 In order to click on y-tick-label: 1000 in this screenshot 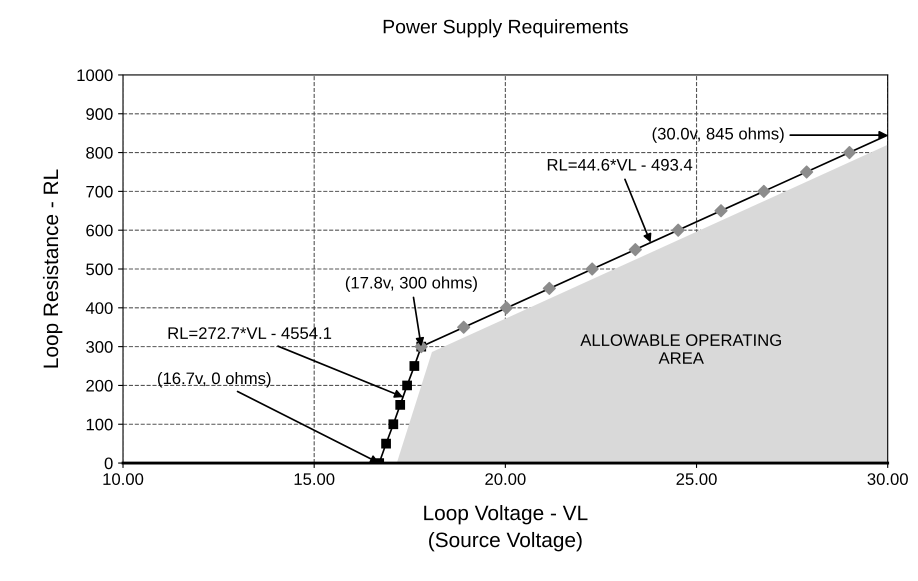, I will do `click(95, 75)`.